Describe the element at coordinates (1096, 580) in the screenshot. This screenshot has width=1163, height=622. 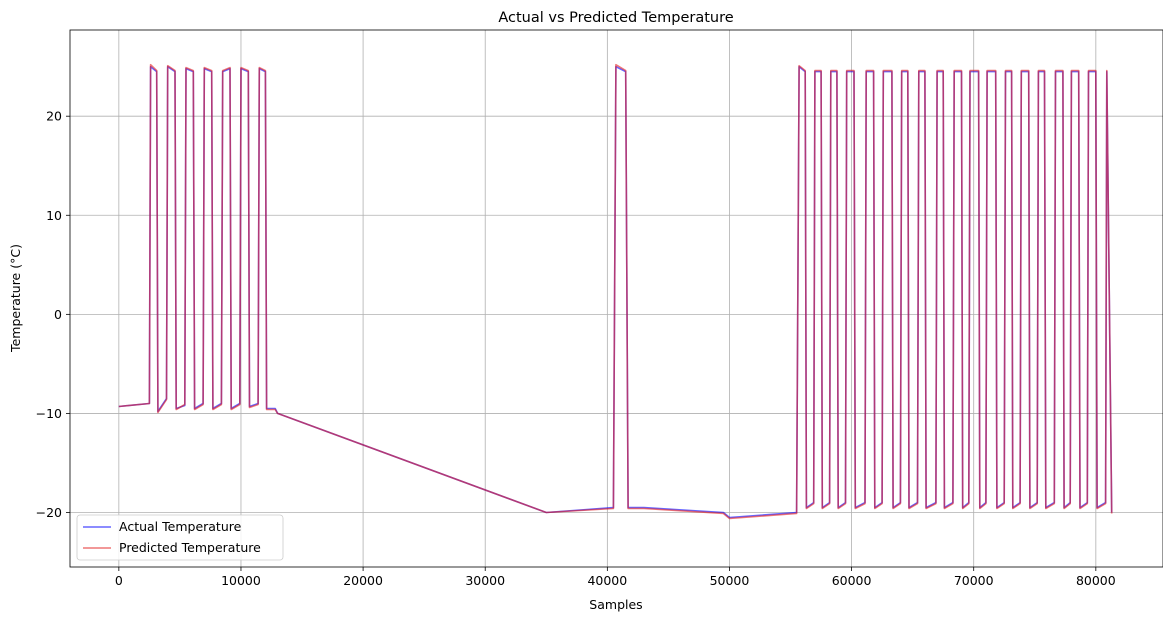
I see `x-tick-label: 80000` at that location.